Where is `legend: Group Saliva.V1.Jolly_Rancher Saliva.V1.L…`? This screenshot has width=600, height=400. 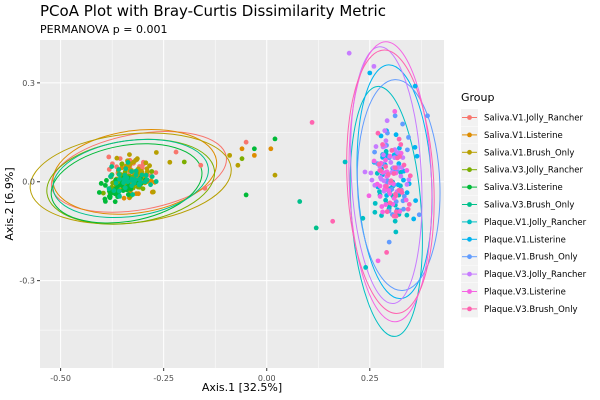
legend: Group Saliva.V1.Jolly_Rancher Saliva.V1.L… is located at coordinates (524, 204).